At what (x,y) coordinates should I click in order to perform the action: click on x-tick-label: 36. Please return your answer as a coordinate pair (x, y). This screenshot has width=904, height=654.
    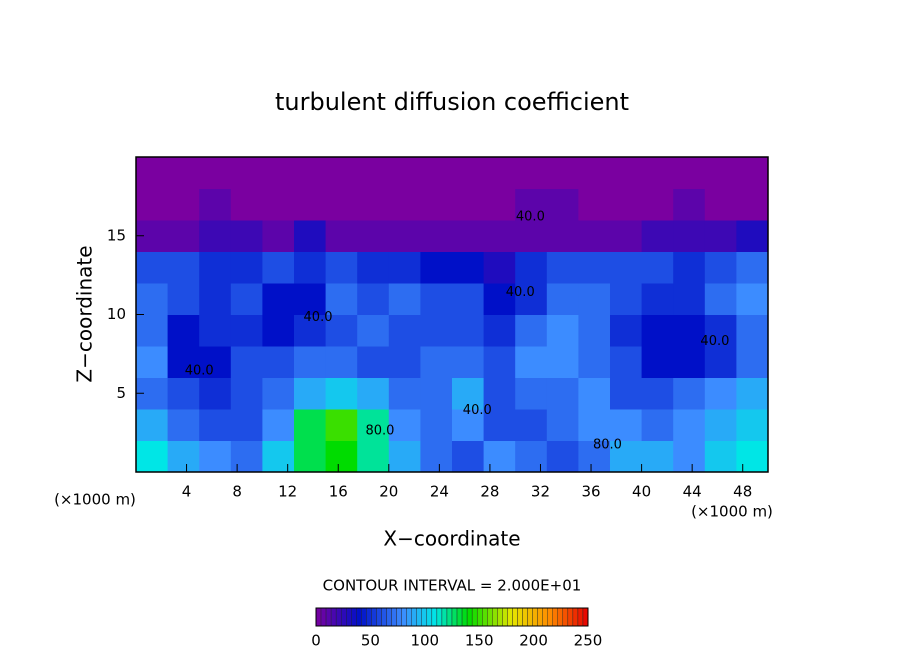
    Looking at the image, I should click on (590, 492).